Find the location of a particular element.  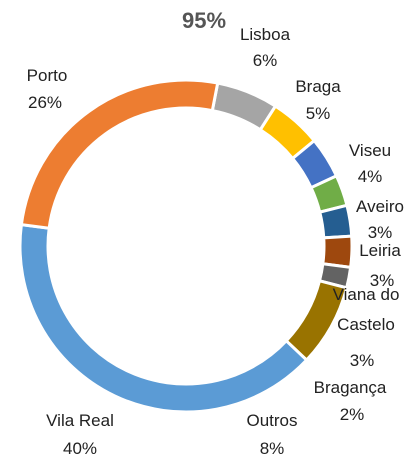

value-label: 40% is located at coordinates (80, 448).